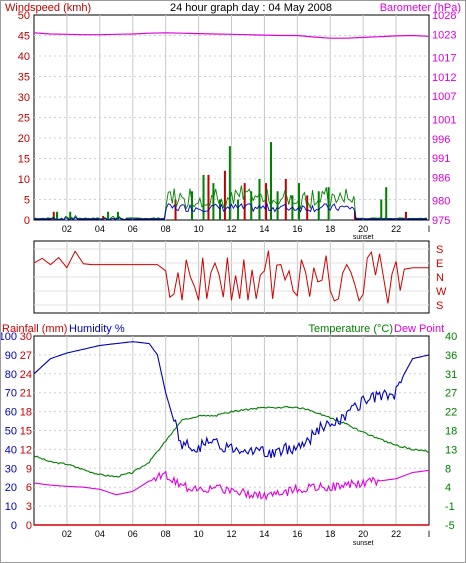 This screenshot has height=563, width=466. What do you see at coordinates (451, 375) in the screenshot?
I see `temperature-tick-label: 31` at bounding box center [451, 375].